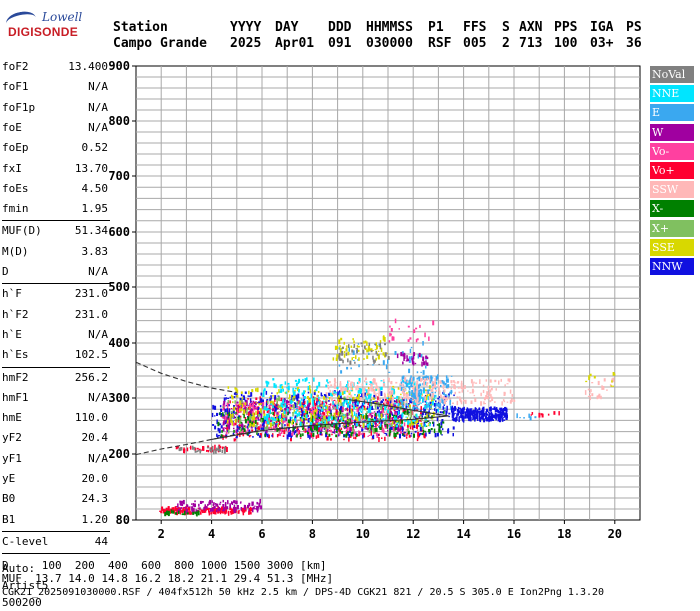  Describe the element at coordinates (56, 221) in the screenshot. I see `param-separator` at that location.